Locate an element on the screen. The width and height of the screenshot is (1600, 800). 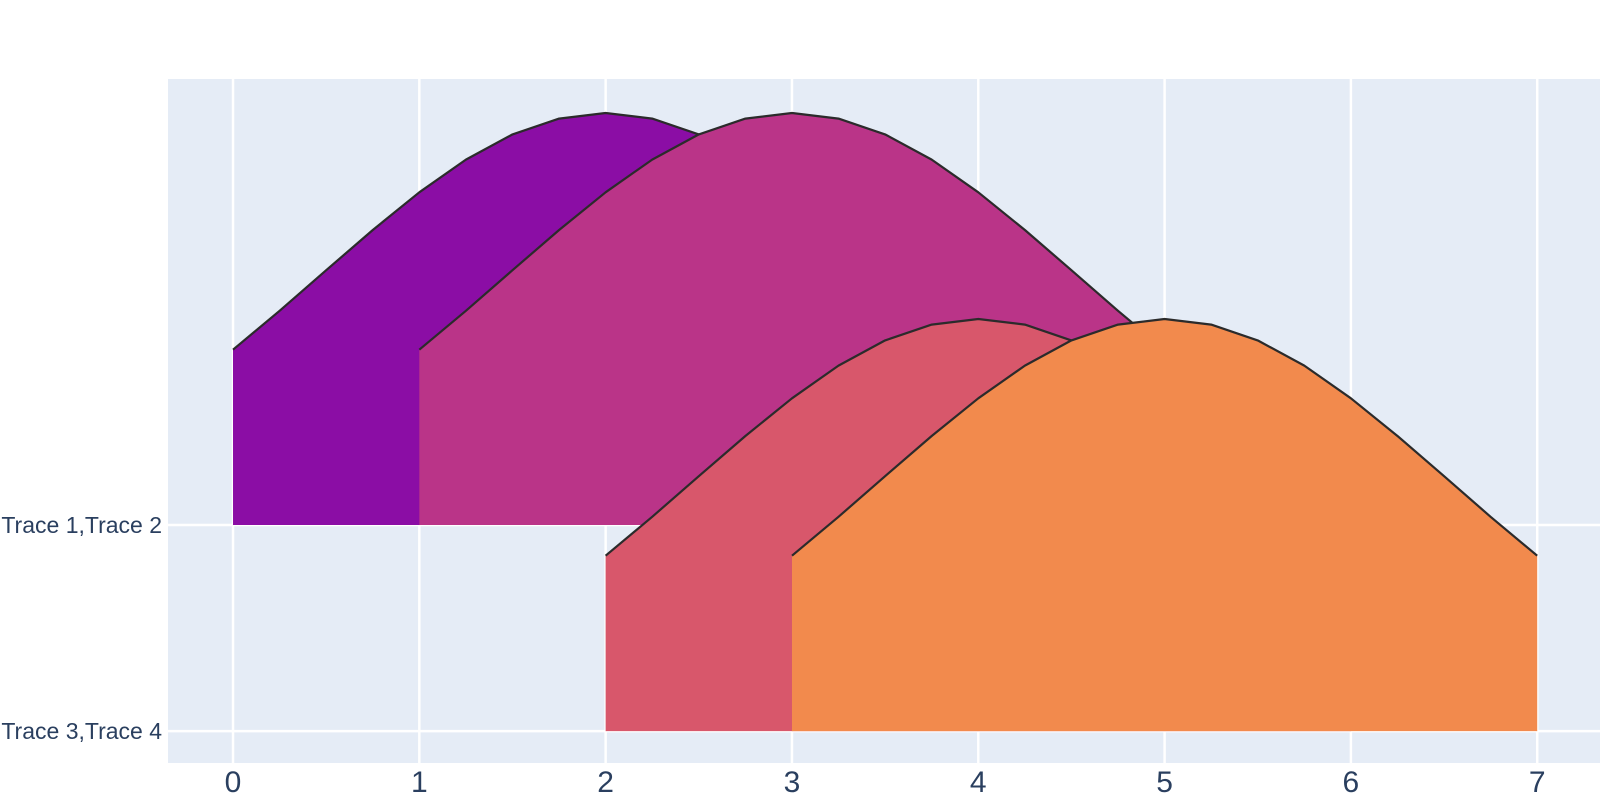
x-tick-label: 0 is located at coordinates (233, 782).